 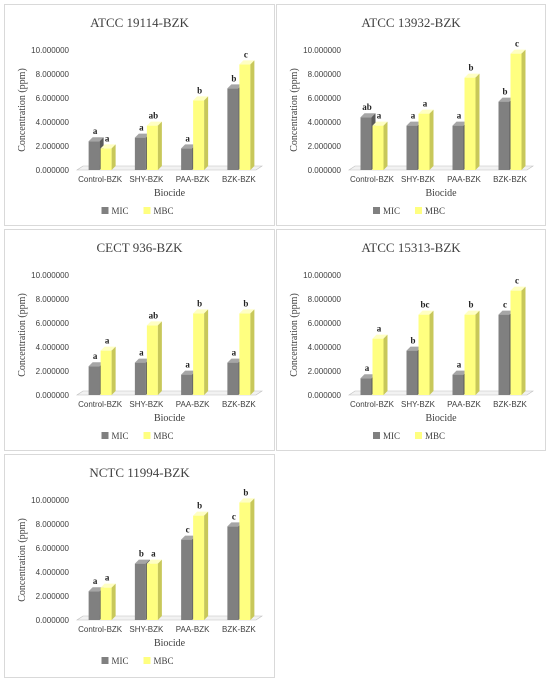 I want to click on chart-title: ATCC 19114-BZK, so click(x=139, y=22).